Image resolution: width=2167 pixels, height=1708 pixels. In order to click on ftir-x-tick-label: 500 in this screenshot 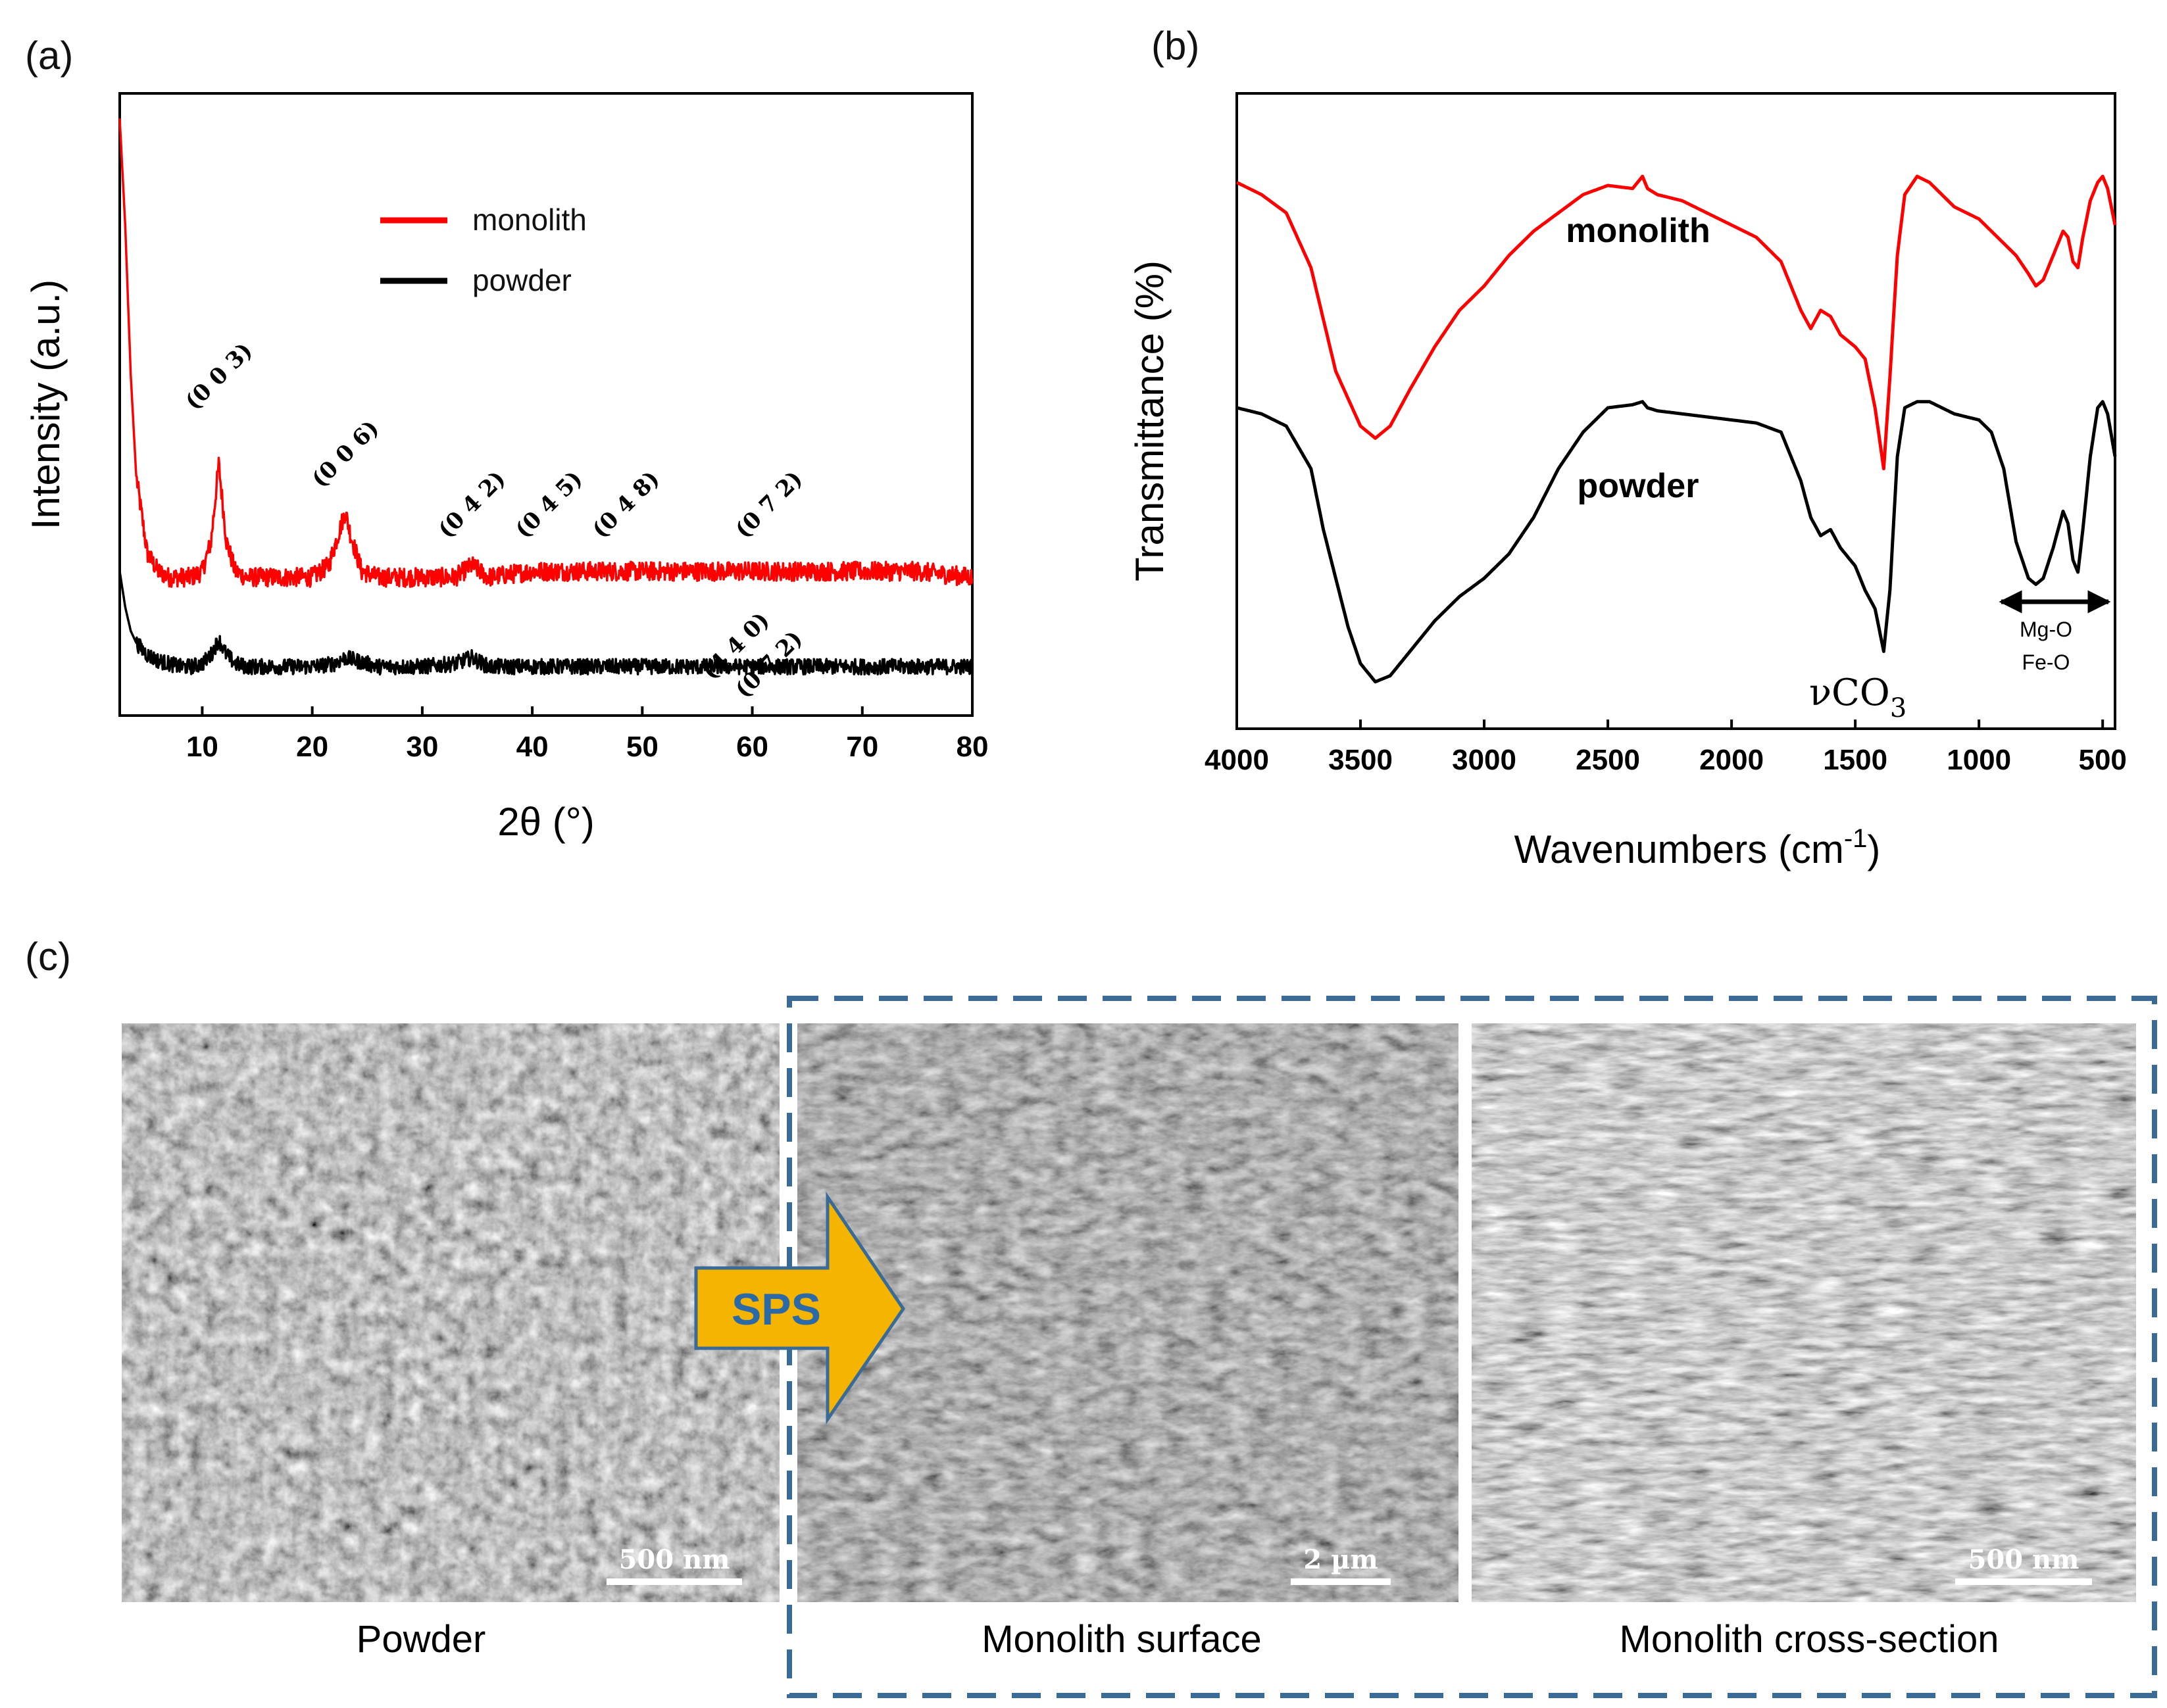, I will do `click(2102, 760)`.